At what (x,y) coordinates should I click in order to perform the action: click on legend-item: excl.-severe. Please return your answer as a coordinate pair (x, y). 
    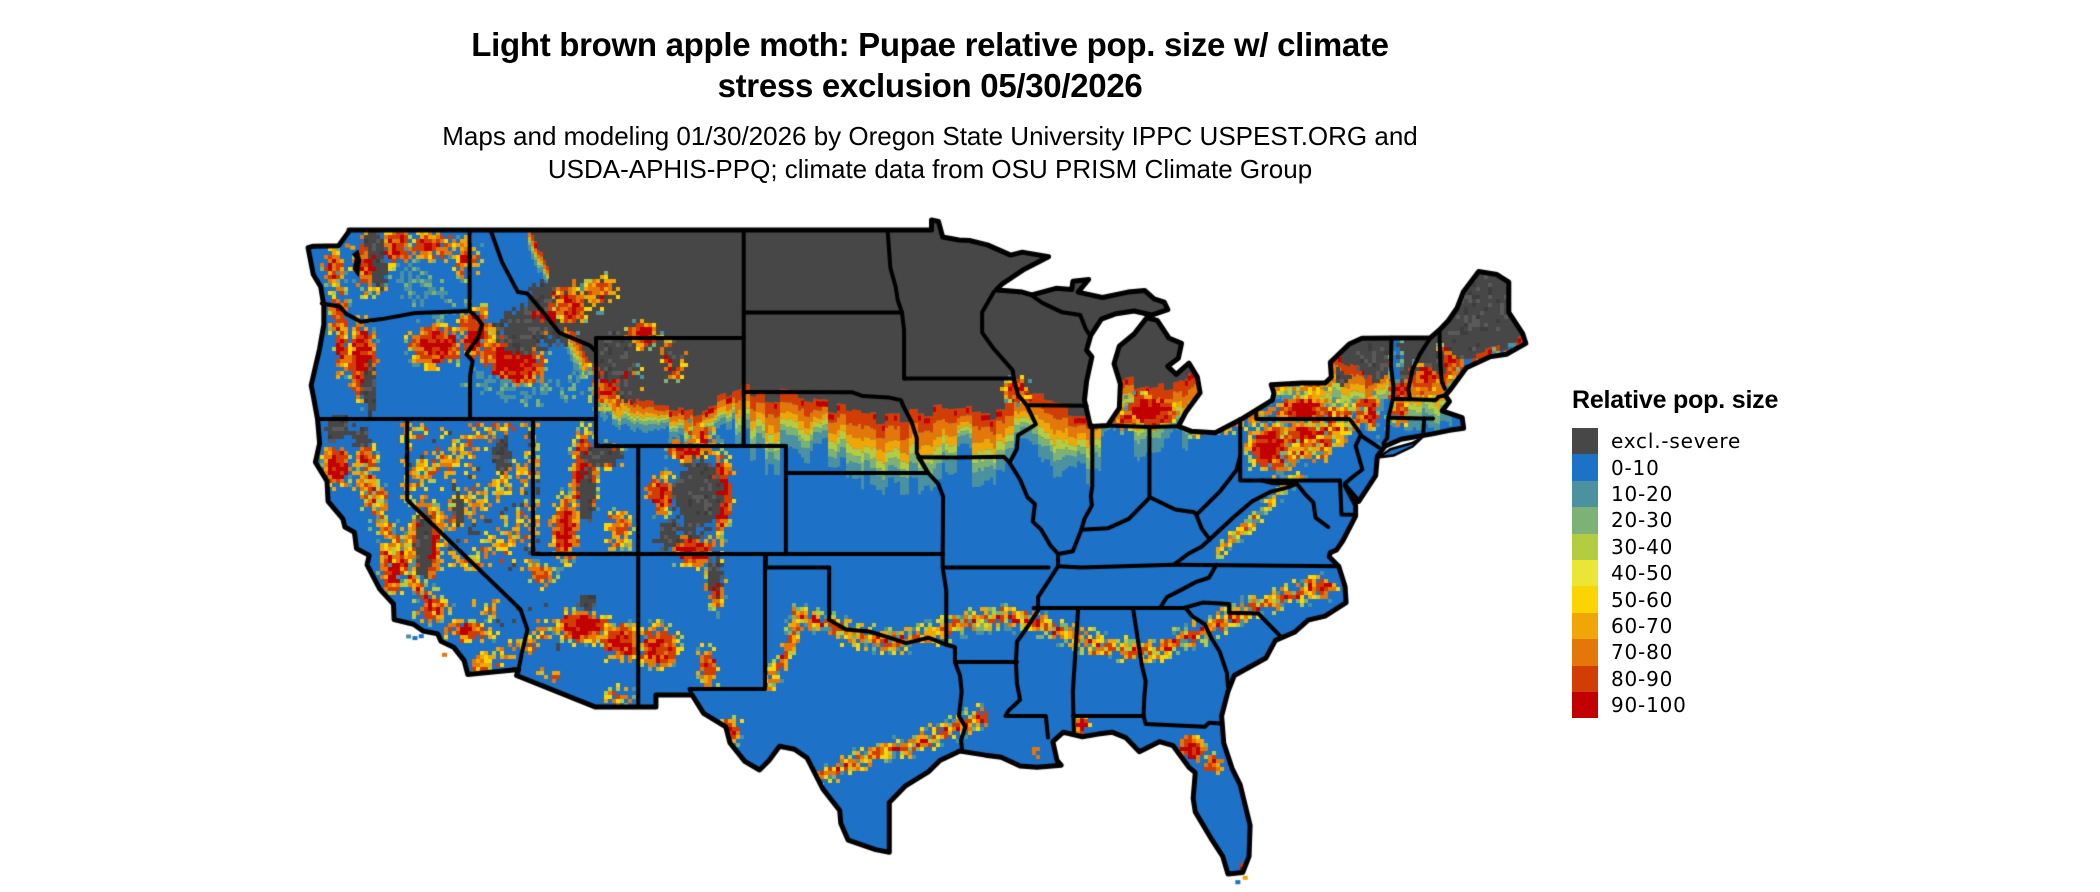
    Looking at the image, I should click on (1675, 441).